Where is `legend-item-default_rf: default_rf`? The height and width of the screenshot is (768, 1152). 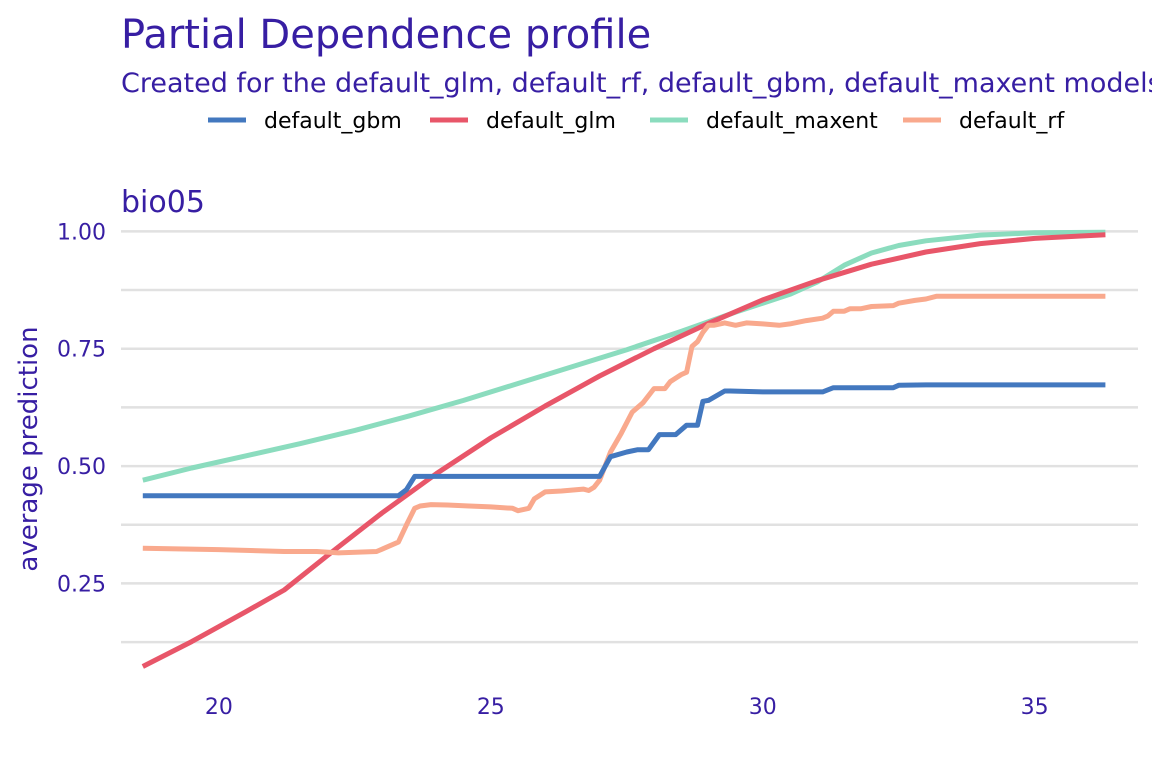
legend-item-default_rf: default_rf is located at coordinates (984, 121).